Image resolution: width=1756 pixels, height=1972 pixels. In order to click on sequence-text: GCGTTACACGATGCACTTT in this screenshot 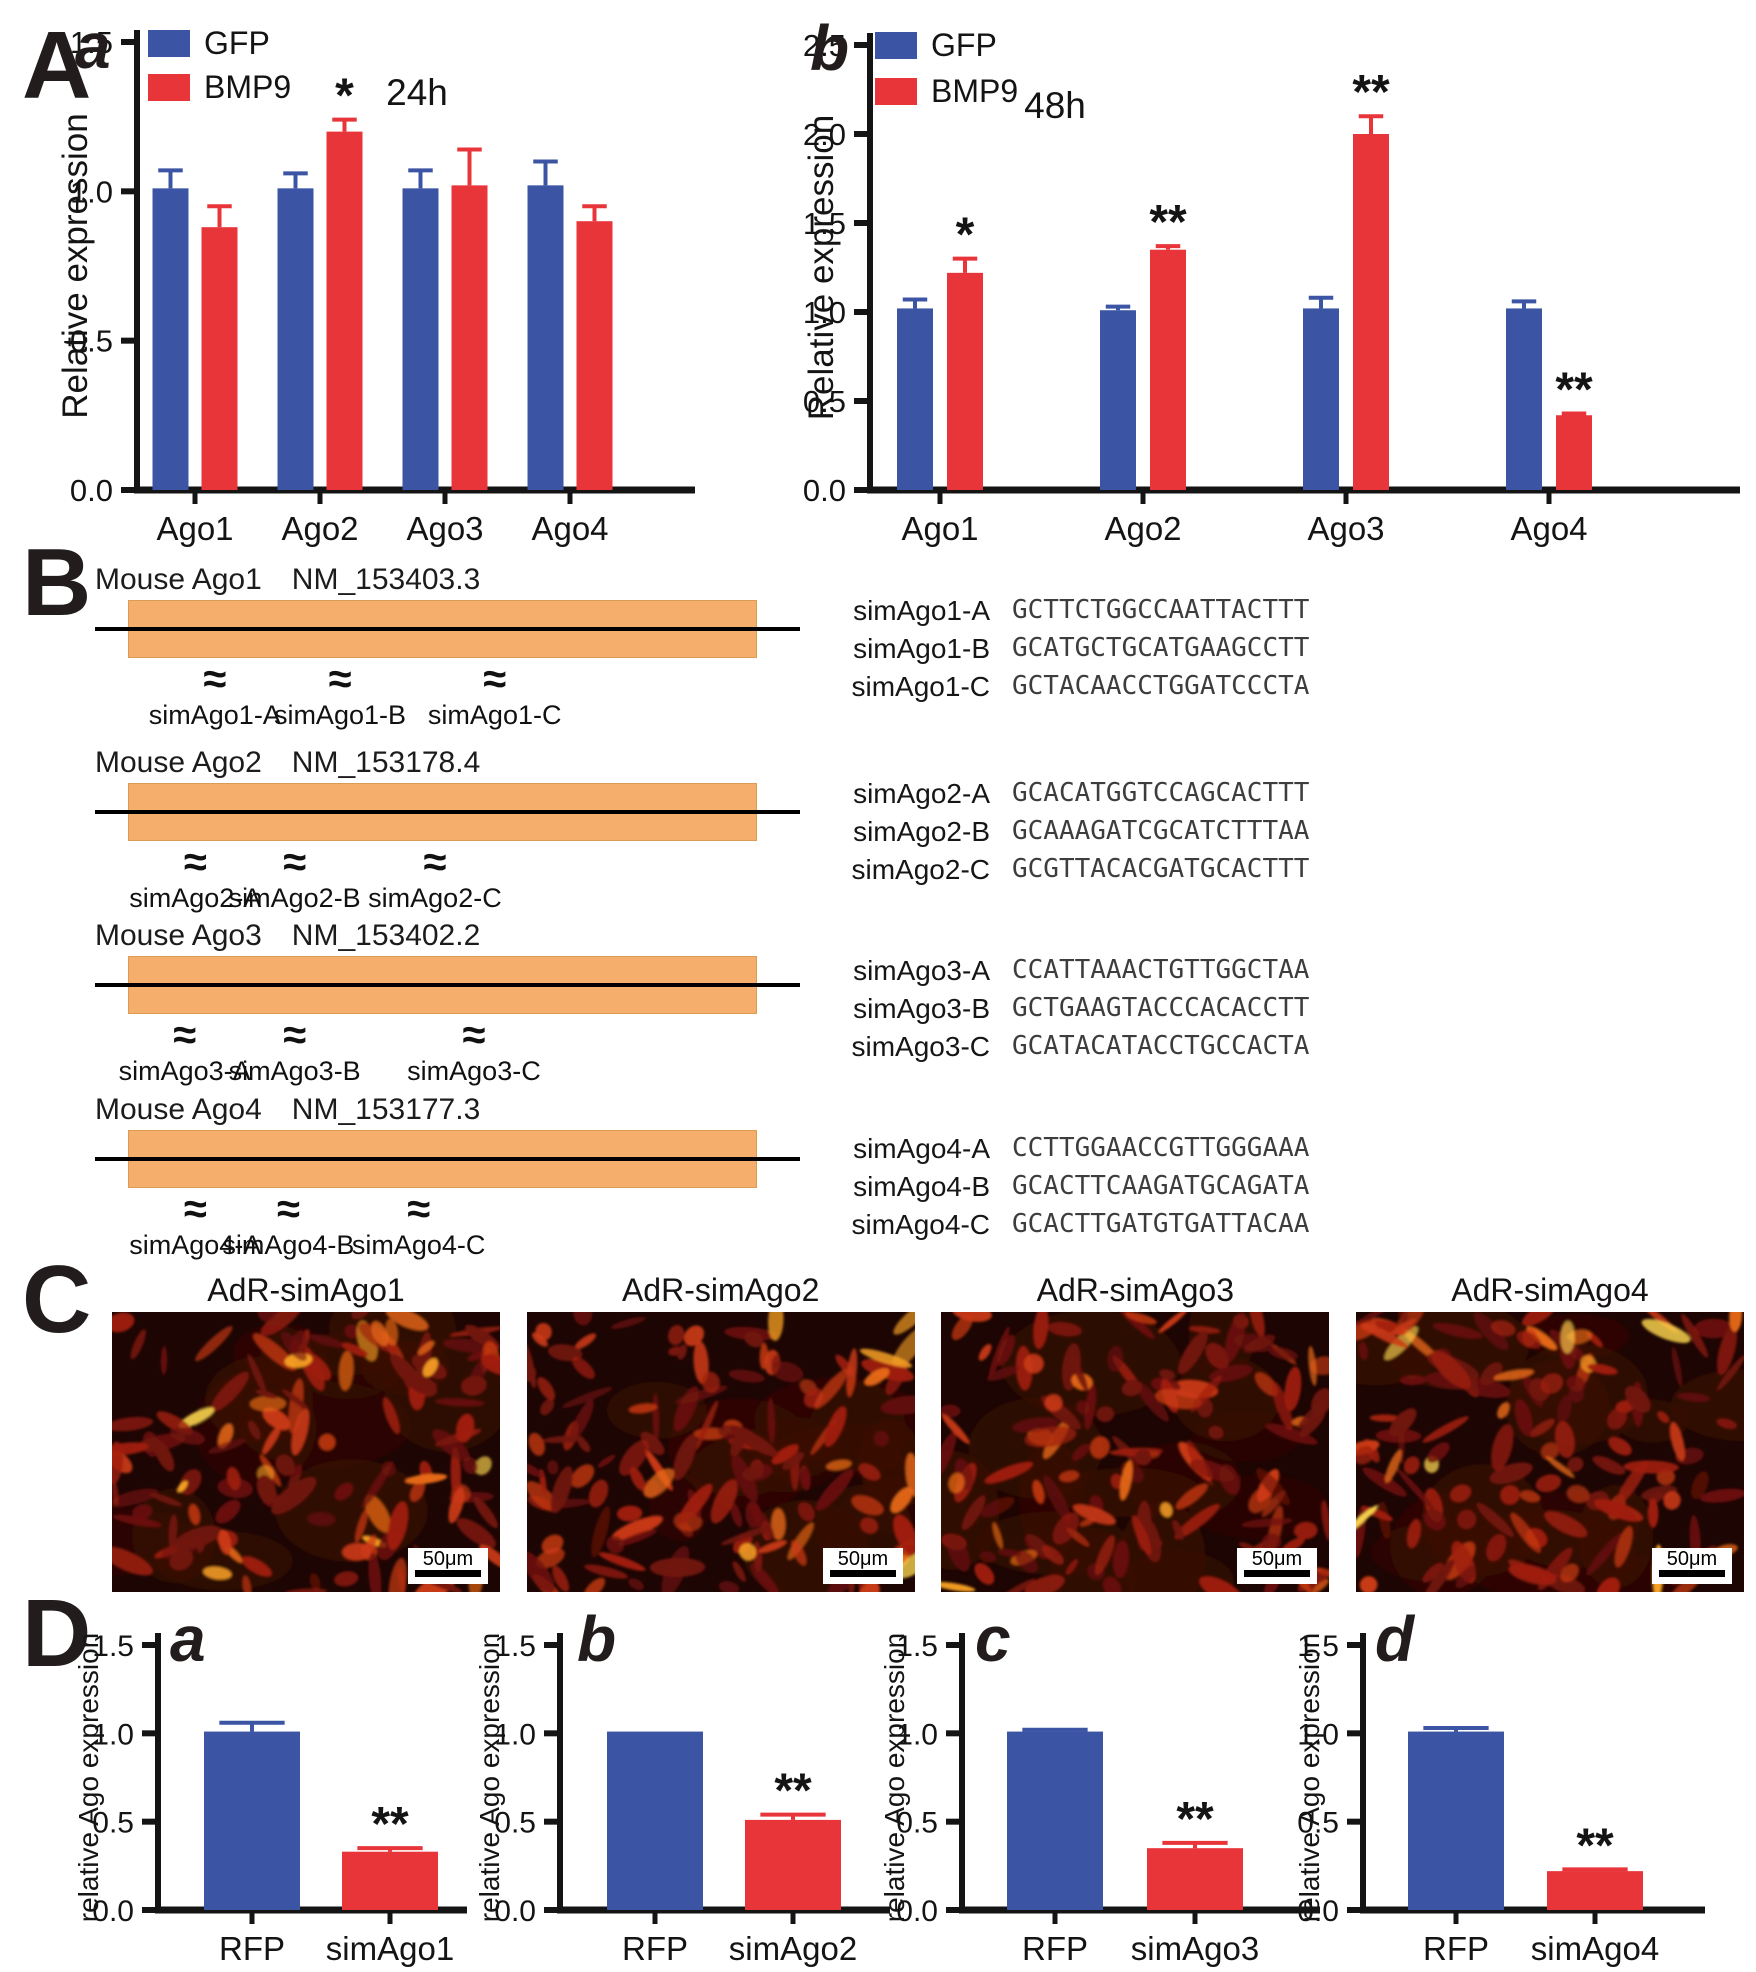, I will do `click(1161, 869)`.